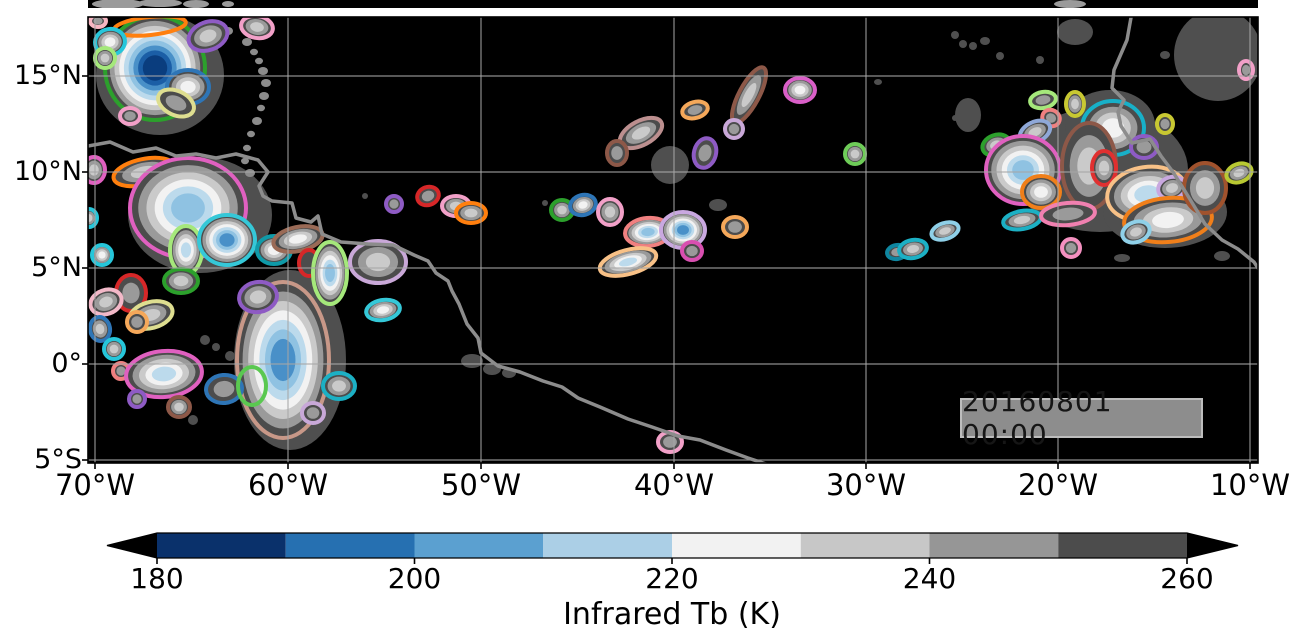 This screenshot has height=640, width=1297. Describe the element at coordinates (673, 4) in the screenshot. I see `top-panel-sliver` at that location.